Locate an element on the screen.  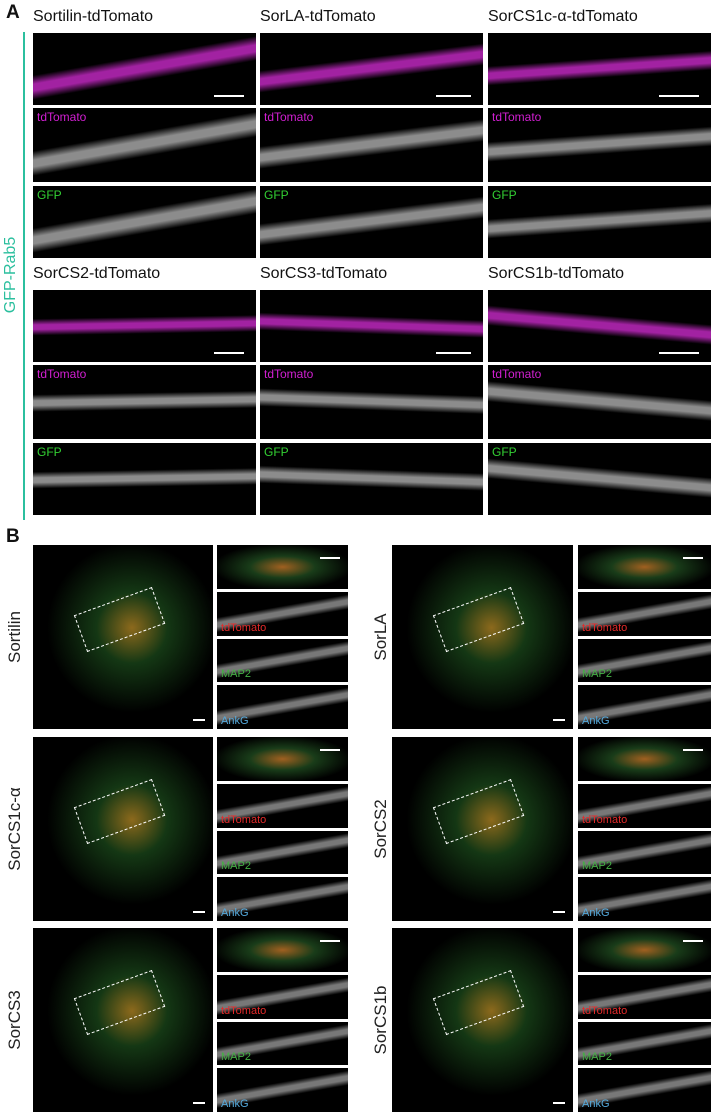
panel-name: SorCS3 is located at coordinates (14, 1020).